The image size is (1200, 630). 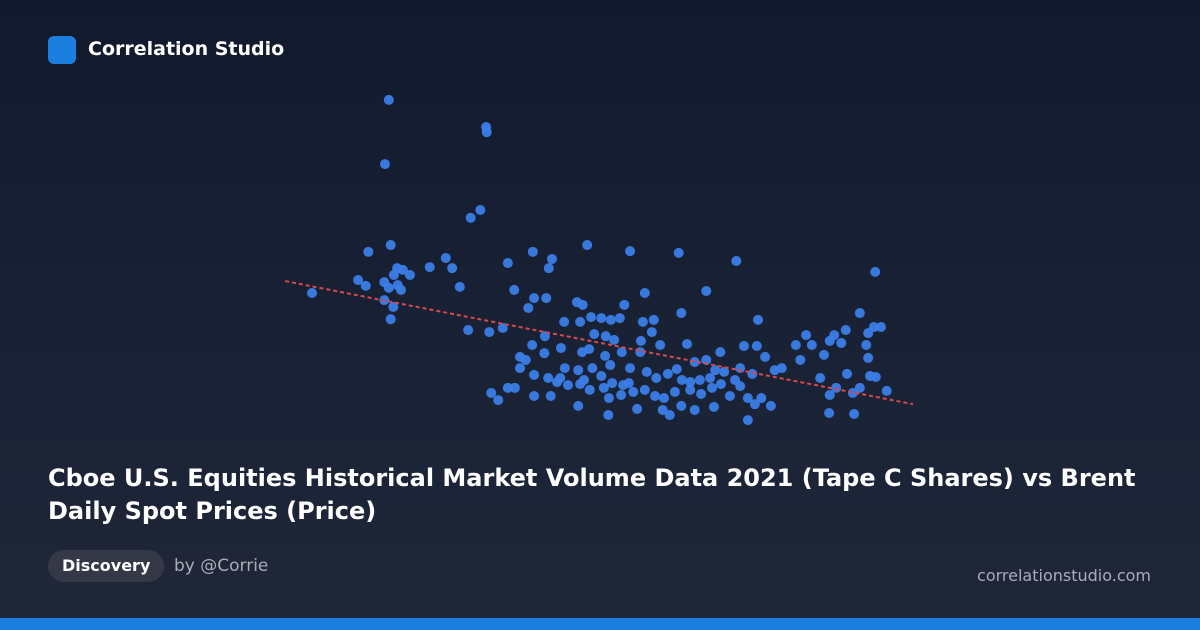 What do you see at coordinates (221, 566) in the screenshot?
I see `author: by @Corrie` at bounding box center [221, 566].